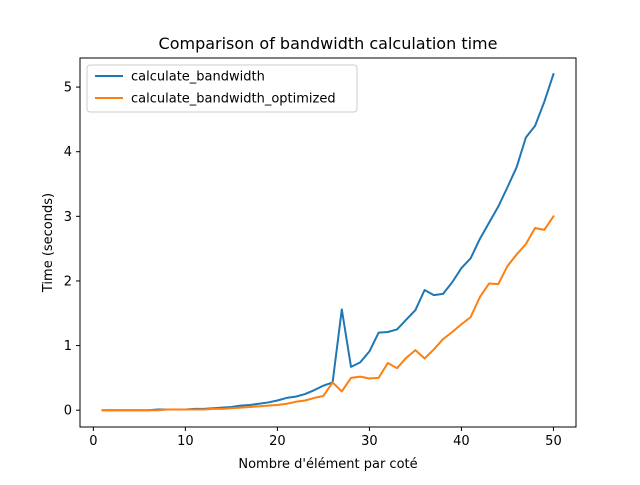 The height and width of the screenshot is (485, 640). What do you see at coordinates (277, 441) in the screenshot?
I see `x-tick-label: 20` at bounding box center [277, 441].